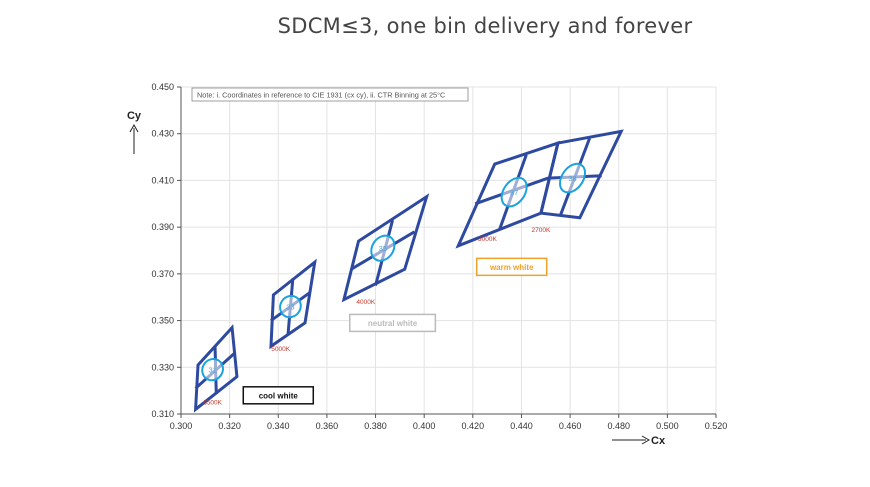 This screenshot has height=487, width=870. What do you see at coordinates (541, 230) in the screenshot?
I see `cct-label: 2700K` at bounding box center [541, 230].